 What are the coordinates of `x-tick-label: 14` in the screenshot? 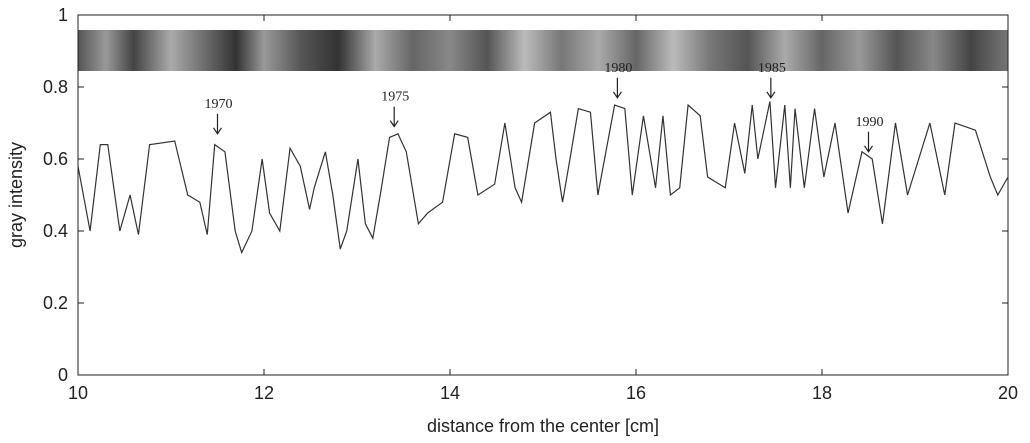 It's located at (450, 393).